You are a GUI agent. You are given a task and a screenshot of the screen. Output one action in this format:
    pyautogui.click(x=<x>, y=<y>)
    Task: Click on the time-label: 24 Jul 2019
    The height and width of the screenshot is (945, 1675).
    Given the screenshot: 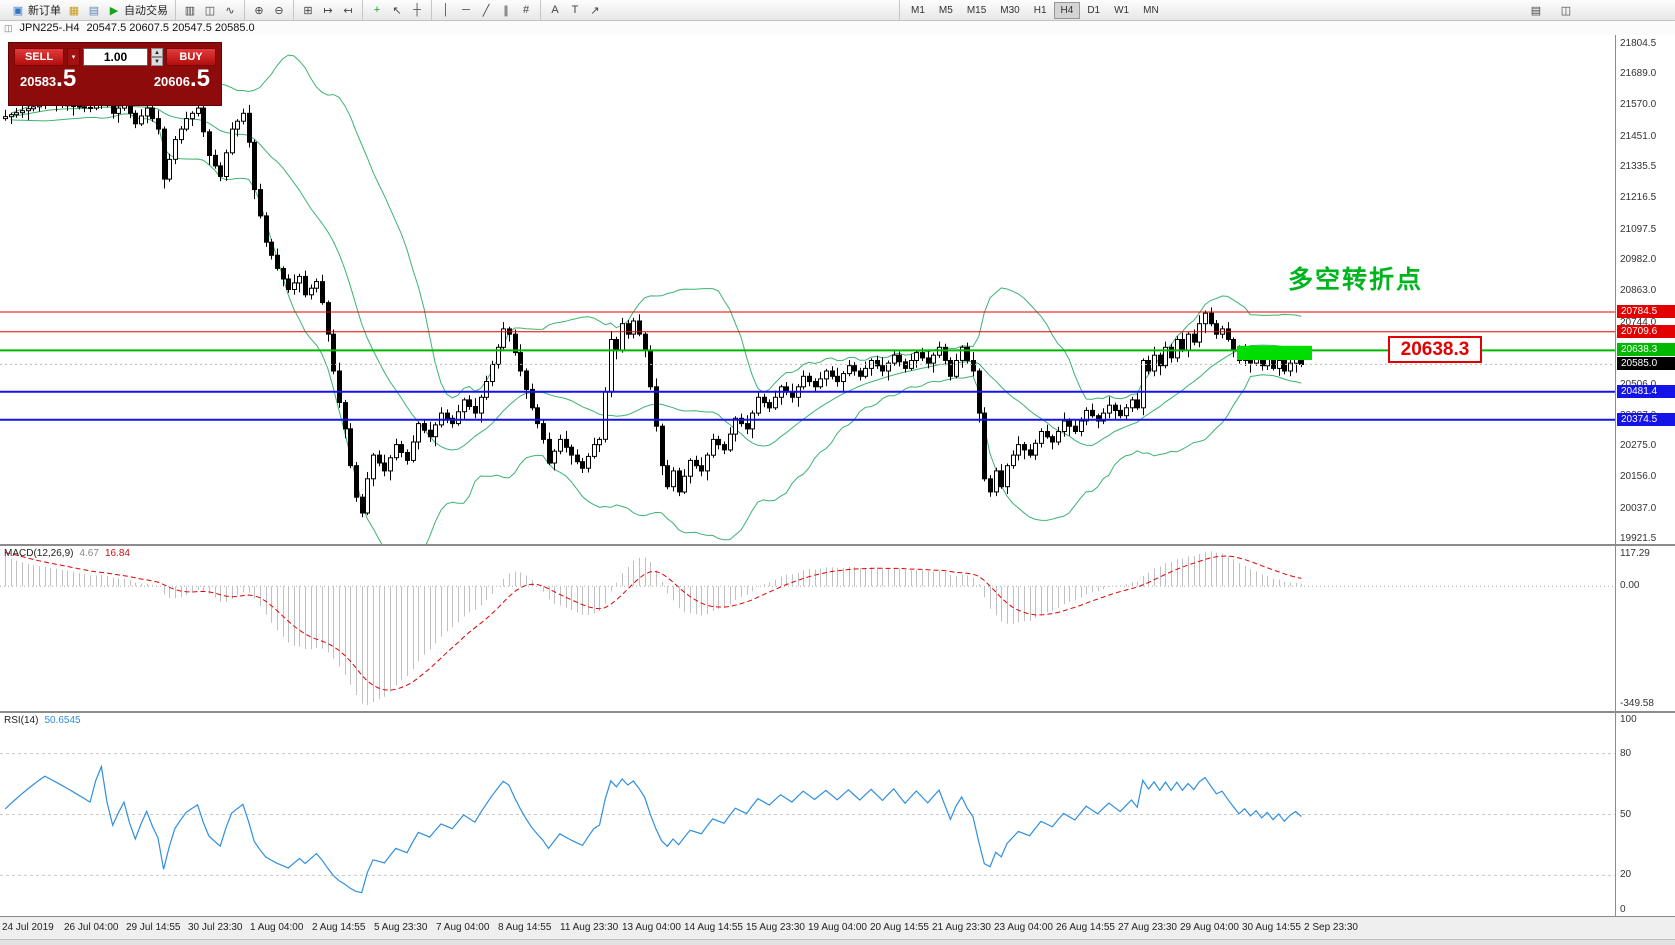 What is the action you would take?
    pyautogui.click(x=28, y=927)
    